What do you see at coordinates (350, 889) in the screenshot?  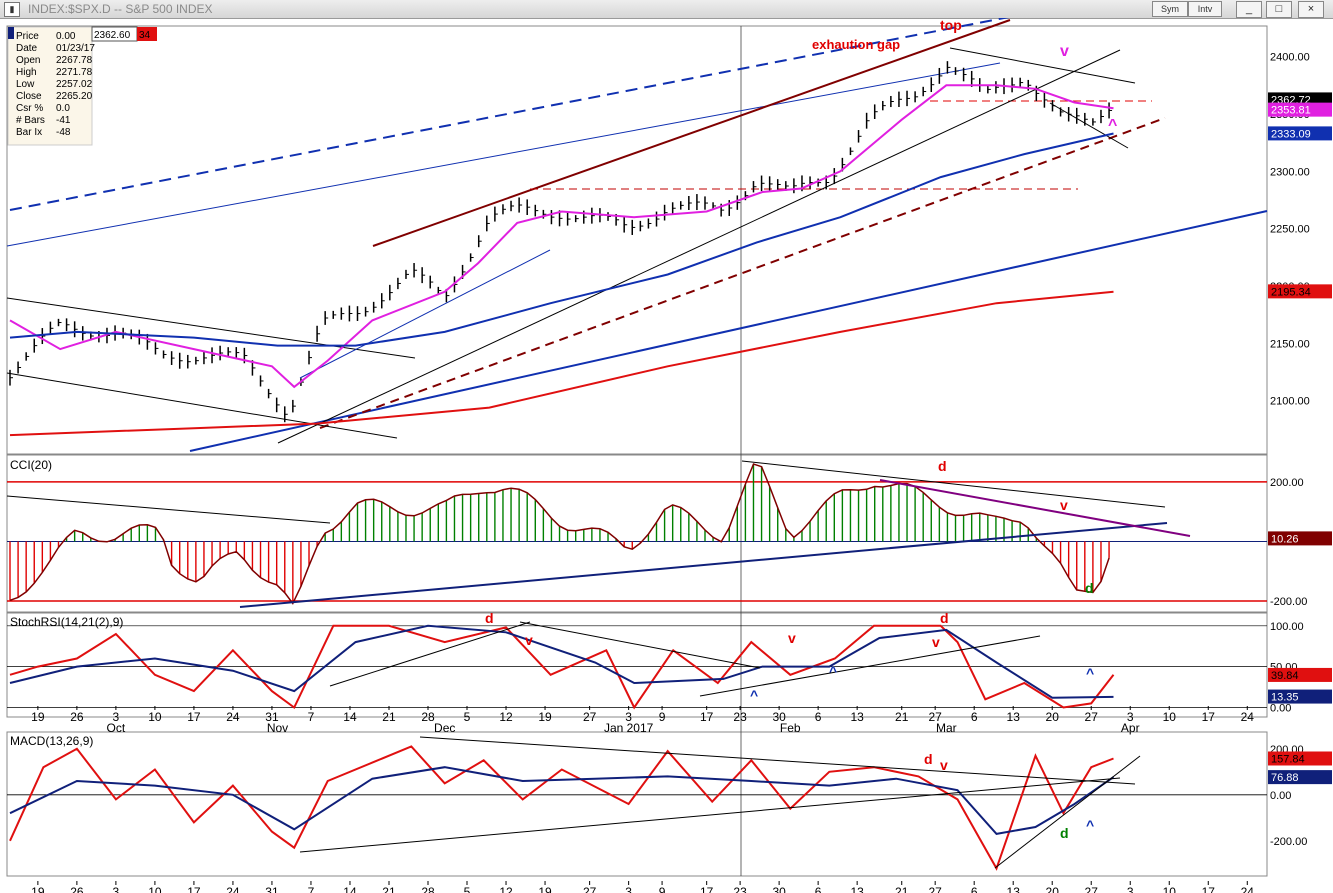 I see `x-tick-label-bottom: 14` at bounding box center [350, 889].